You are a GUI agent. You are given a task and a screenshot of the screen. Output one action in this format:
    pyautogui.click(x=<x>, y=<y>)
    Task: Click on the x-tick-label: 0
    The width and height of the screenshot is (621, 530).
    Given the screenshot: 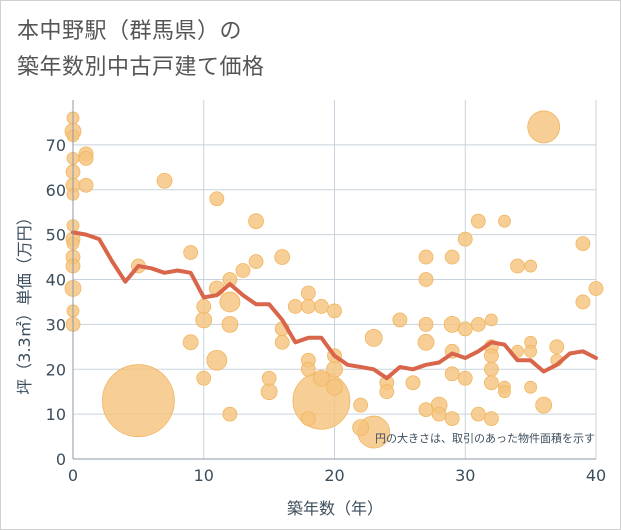 What is the action you would take?
    pyautogui.click(x=73, y=475)
    